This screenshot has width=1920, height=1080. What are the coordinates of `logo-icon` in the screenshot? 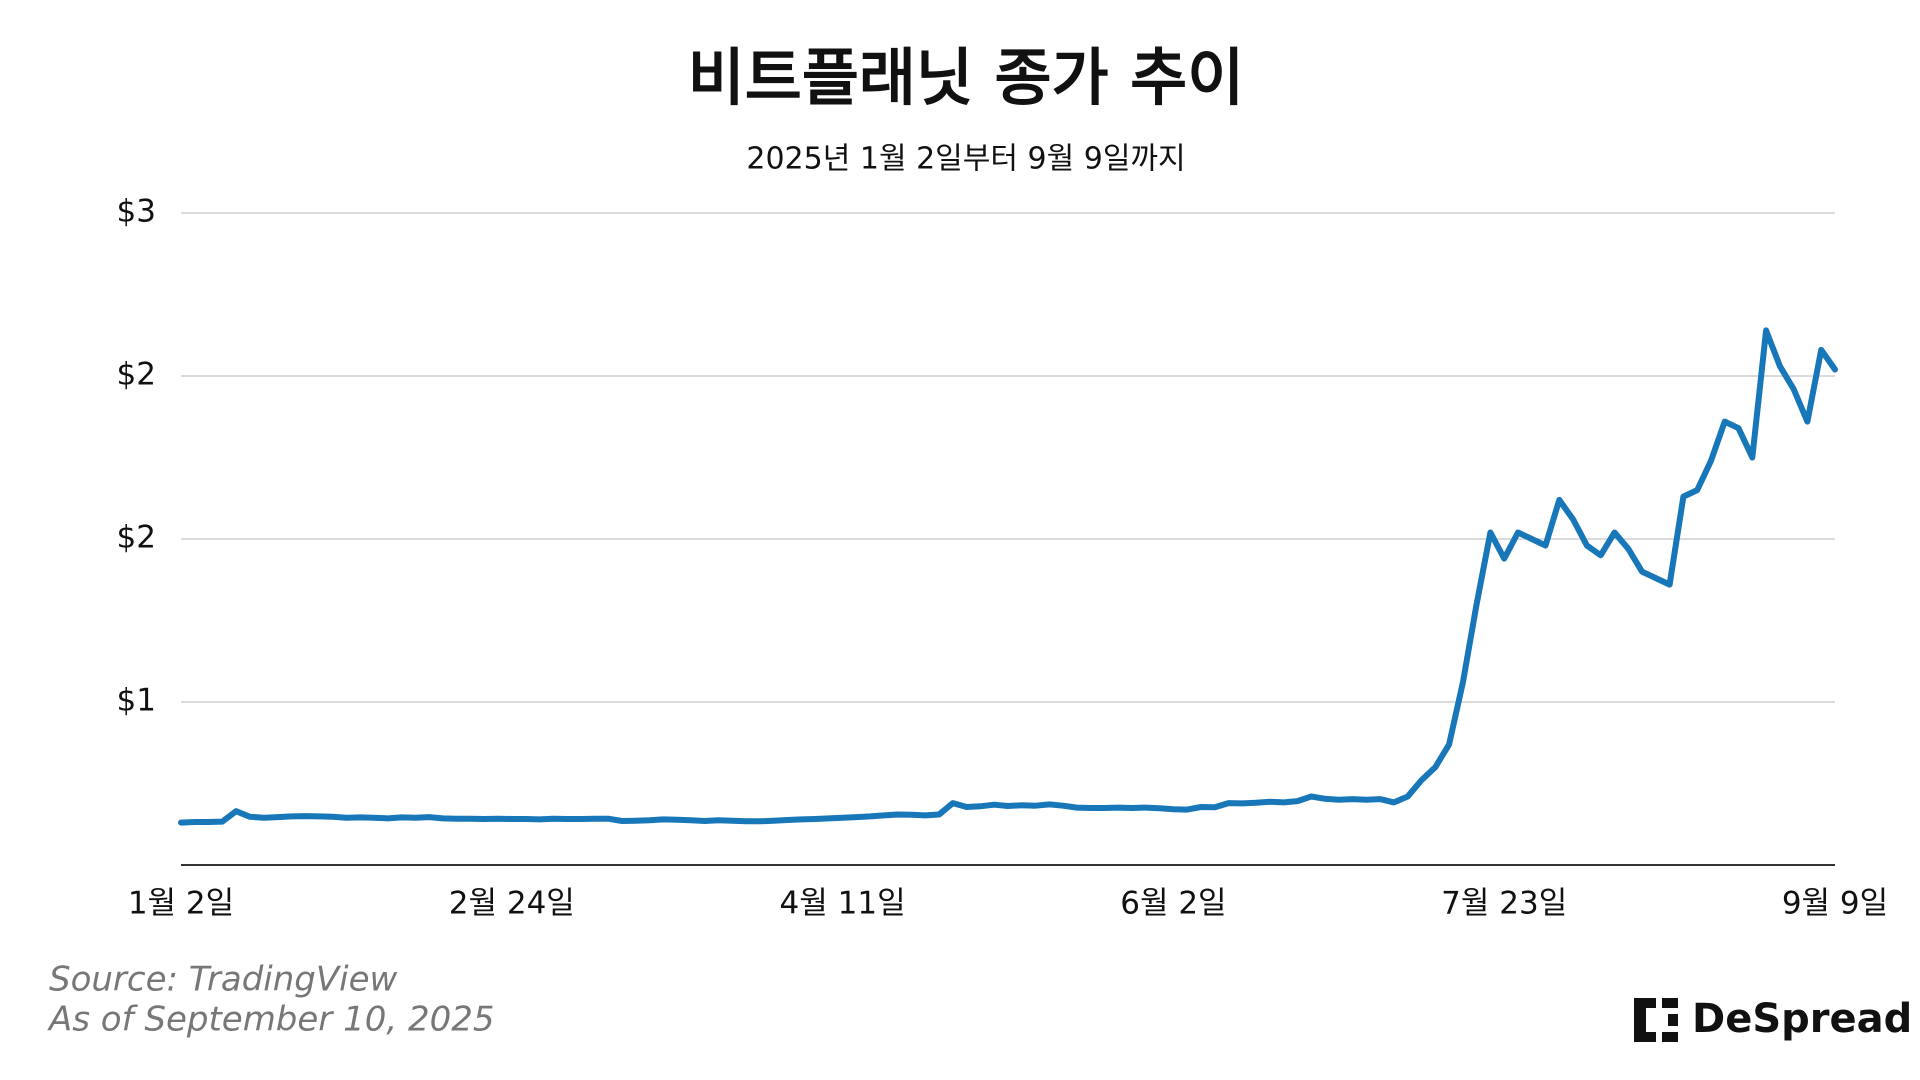 It's located at (1656, 1020).